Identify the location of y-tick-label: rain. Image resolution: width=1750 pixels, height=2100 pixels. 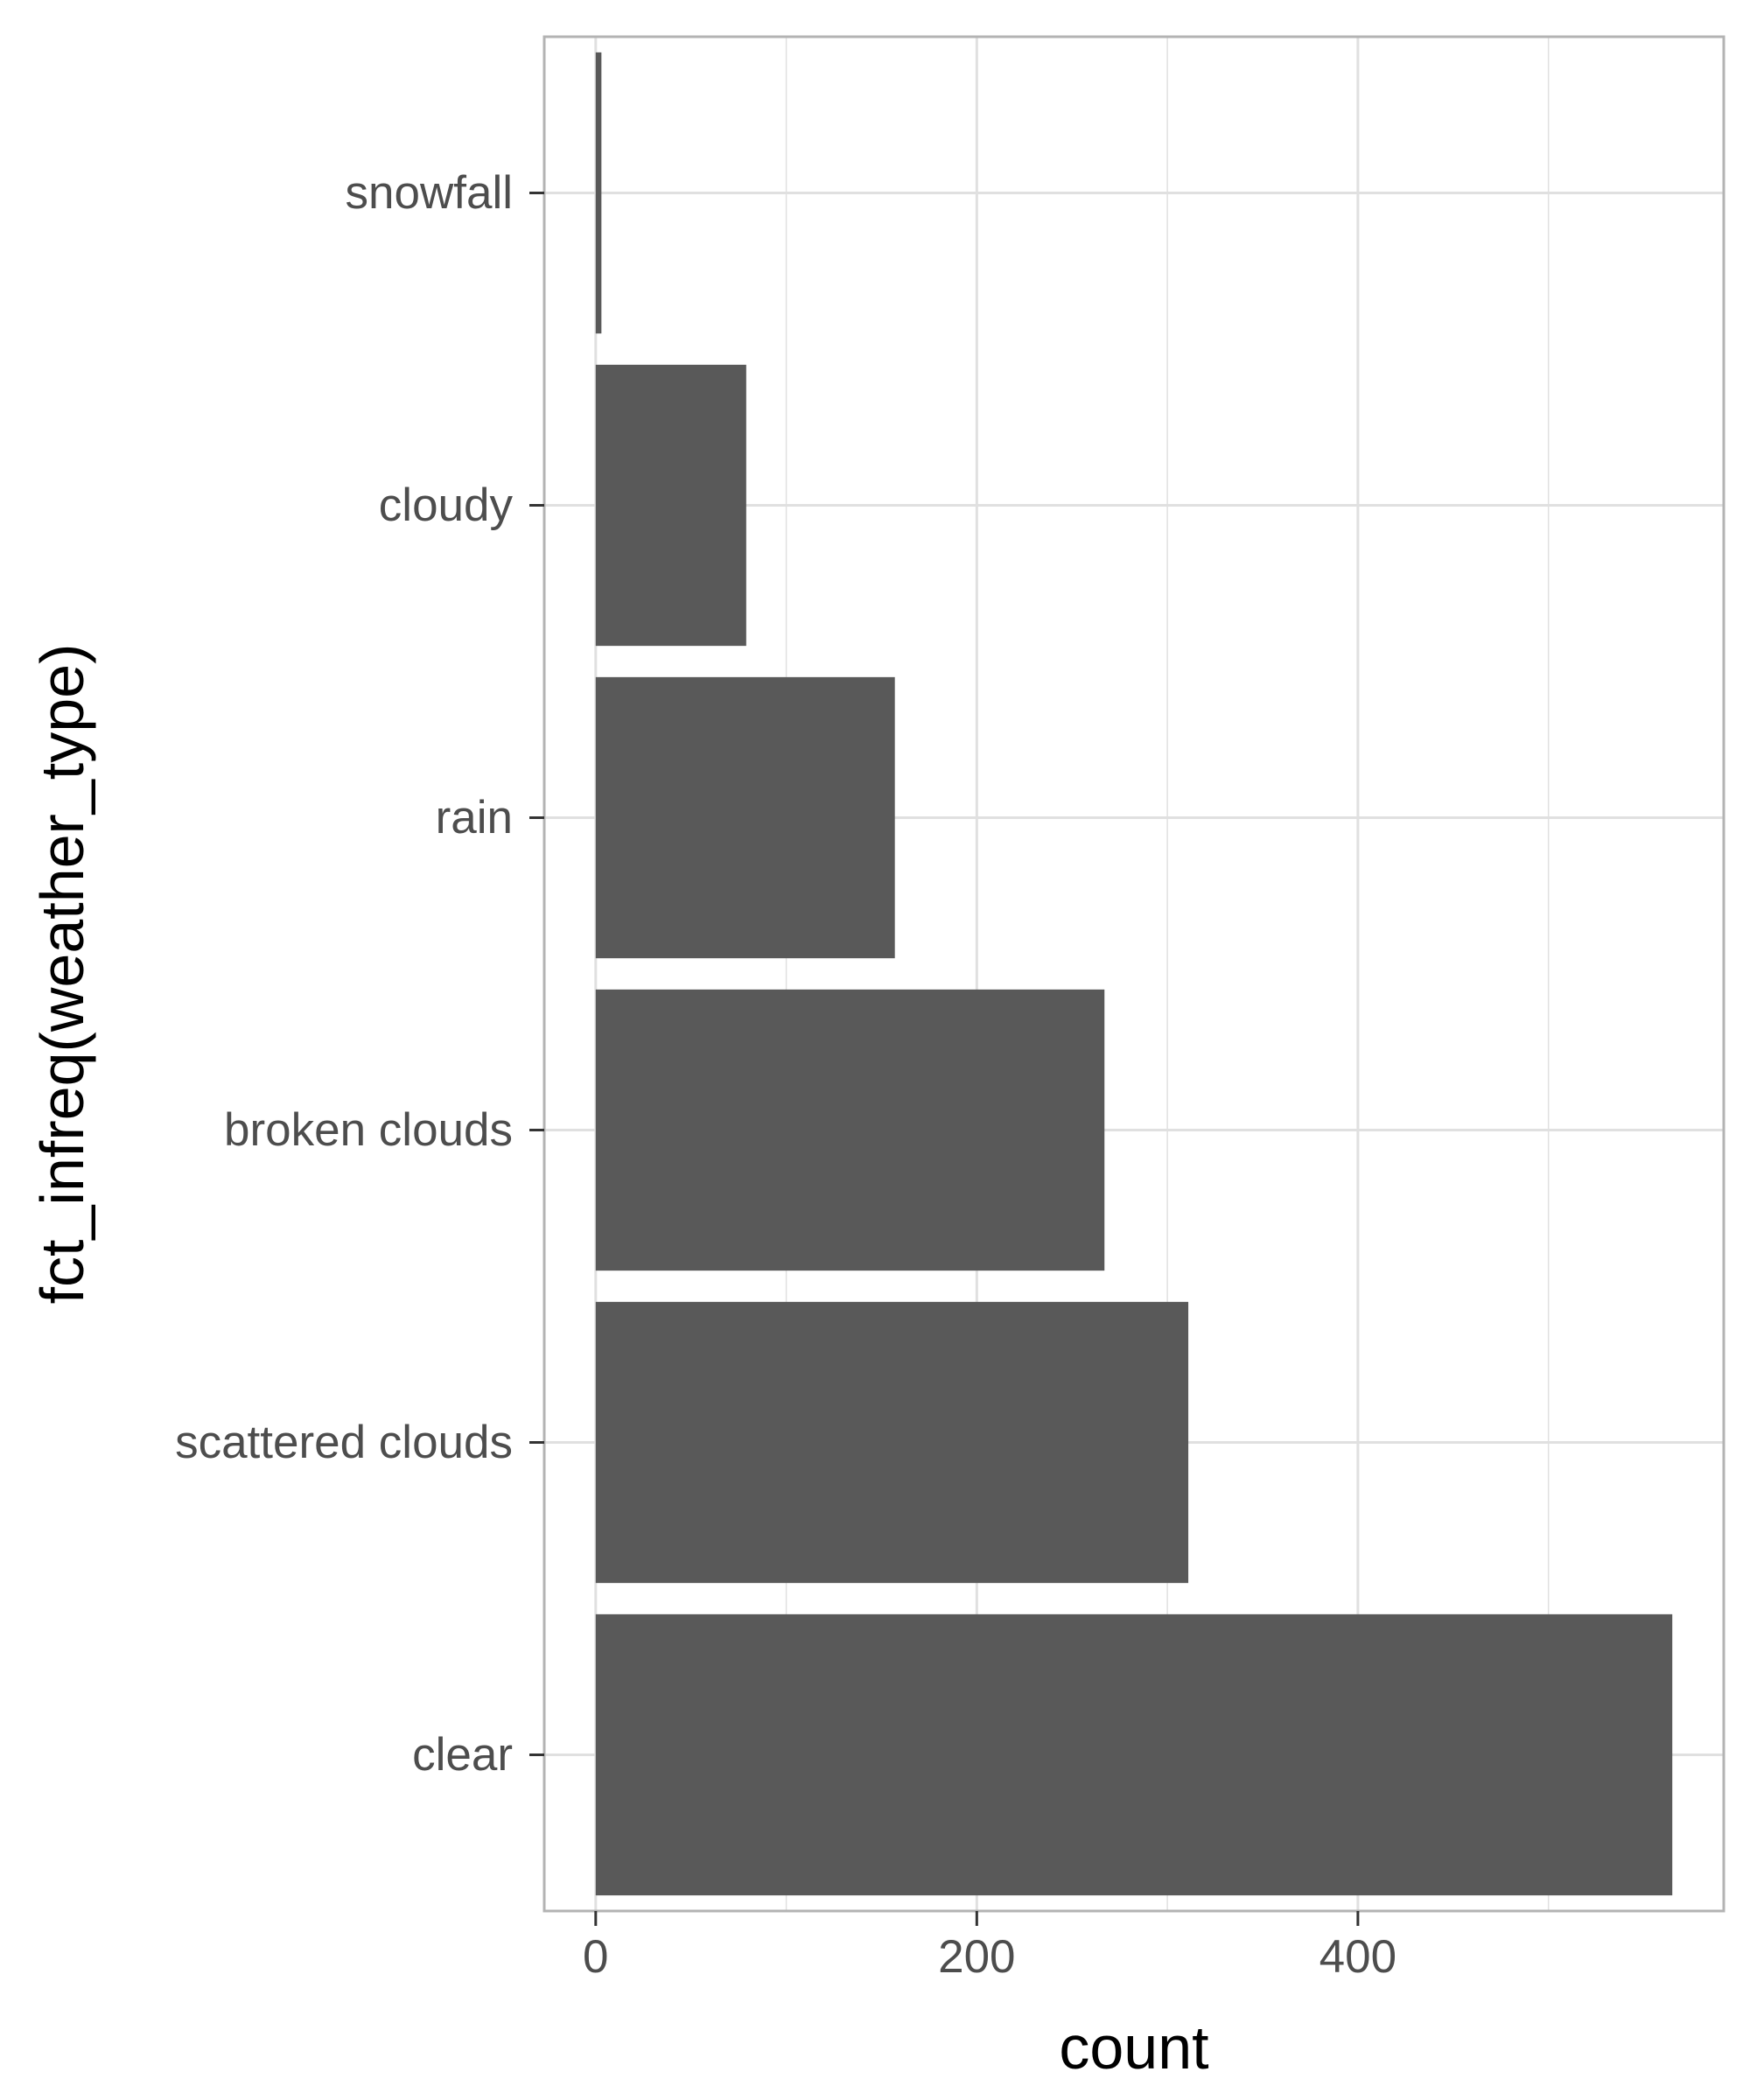
(474, 818).